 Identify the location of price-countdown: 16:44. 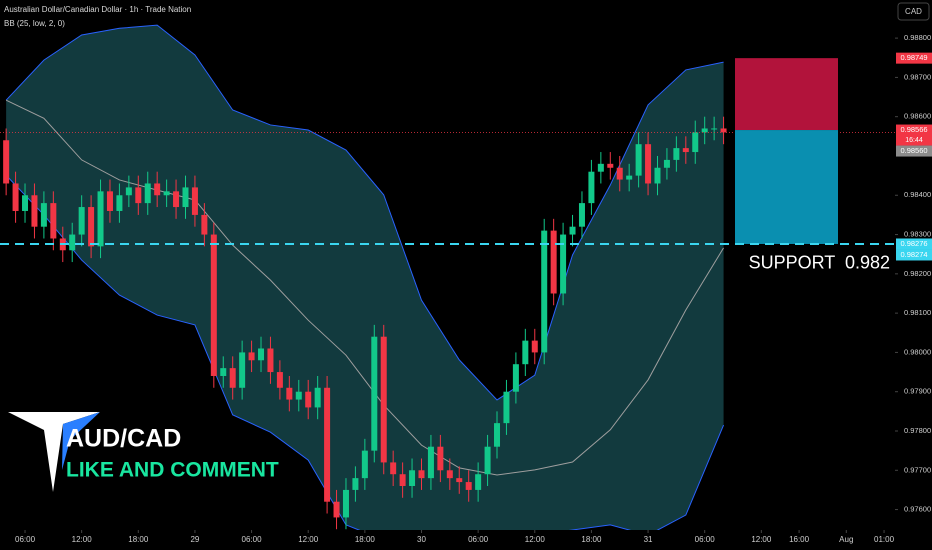
(914, 140).